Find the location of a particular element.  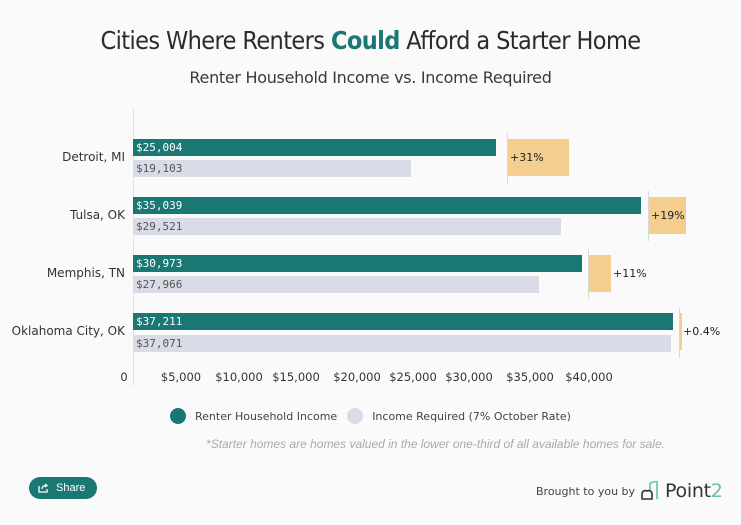

gap-marker-detroit is located at coordinates (507, 158).